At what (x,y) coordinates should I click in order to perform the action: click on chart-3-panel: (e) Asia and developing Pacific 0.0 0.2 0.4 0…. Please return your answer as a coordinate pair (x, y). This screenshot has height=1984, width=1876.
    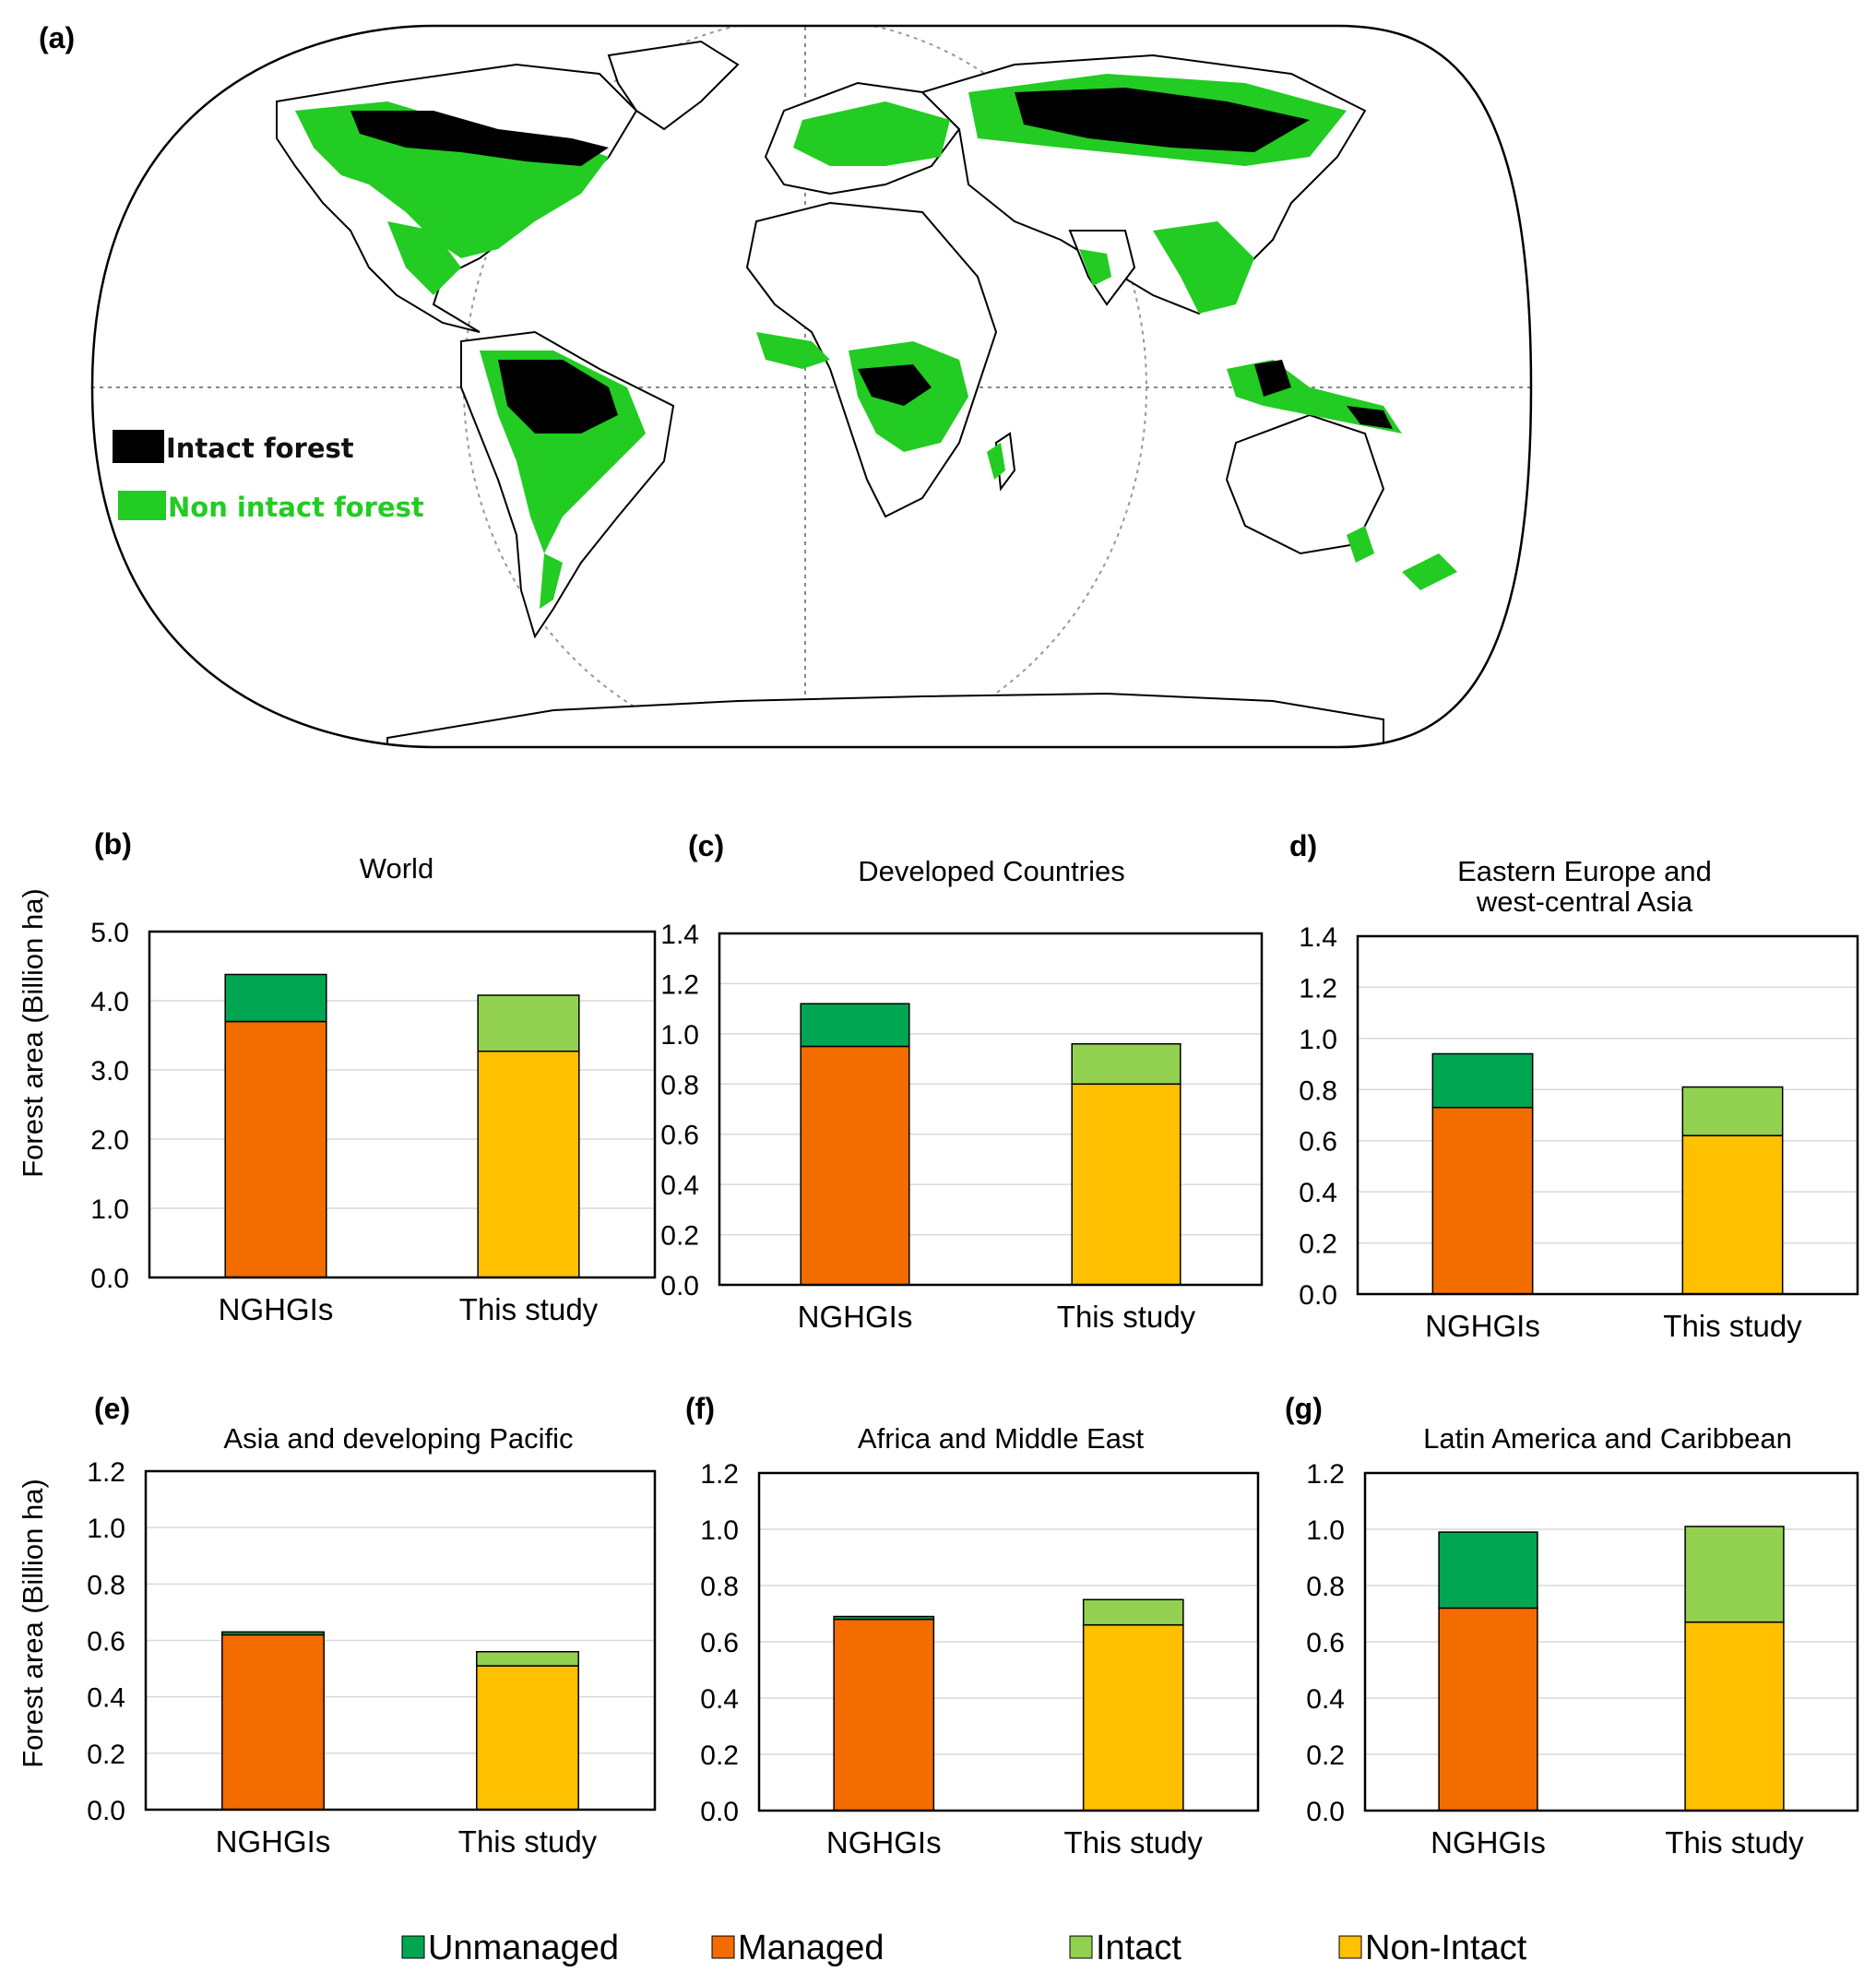
    Looking at the image, I should click on (372, 1626).